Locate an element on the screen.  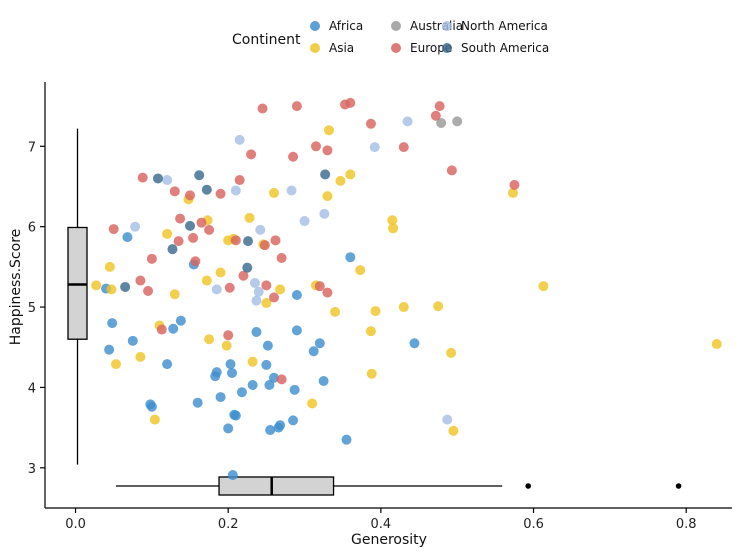
legend-title: Continent is located at coordinates (266, 40).